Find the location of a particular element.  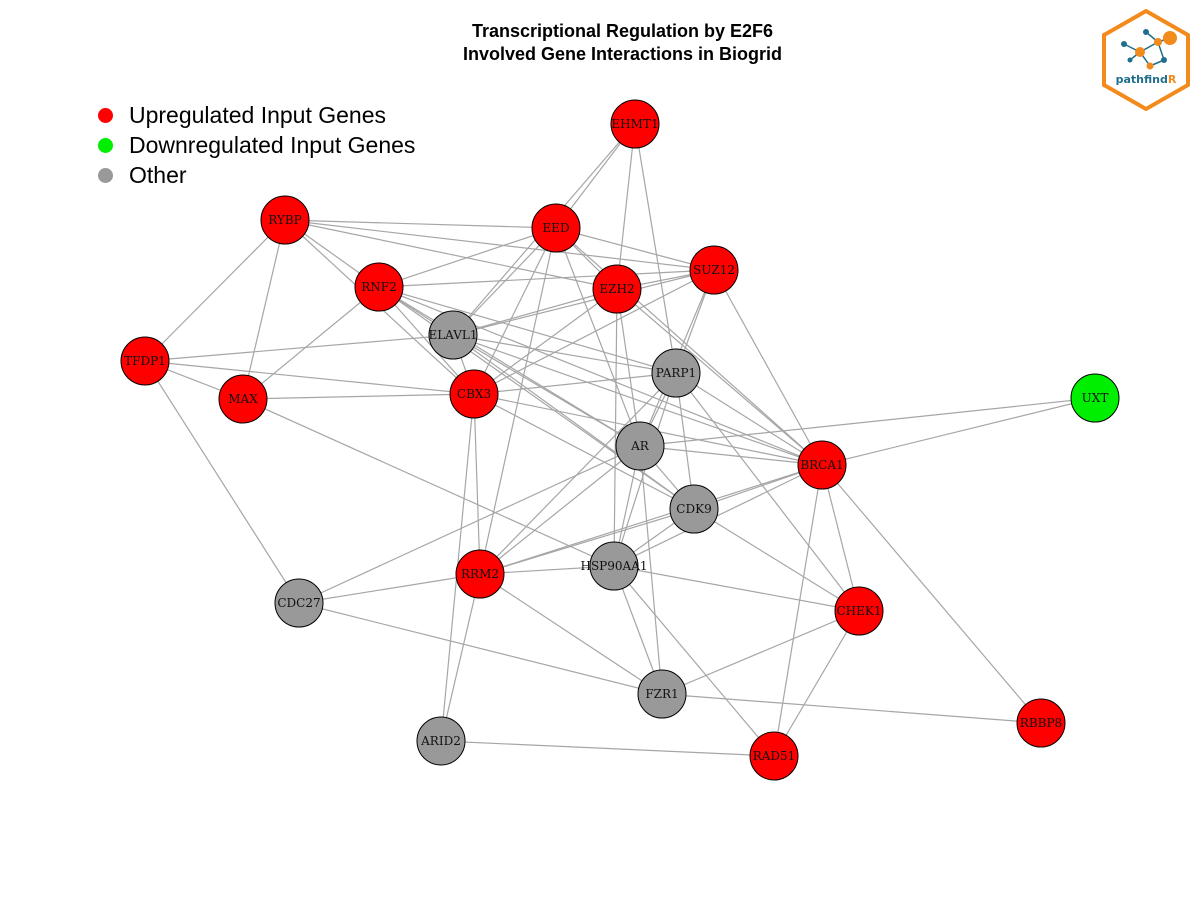

node-circle-eed is located at coordinates (556, 228).